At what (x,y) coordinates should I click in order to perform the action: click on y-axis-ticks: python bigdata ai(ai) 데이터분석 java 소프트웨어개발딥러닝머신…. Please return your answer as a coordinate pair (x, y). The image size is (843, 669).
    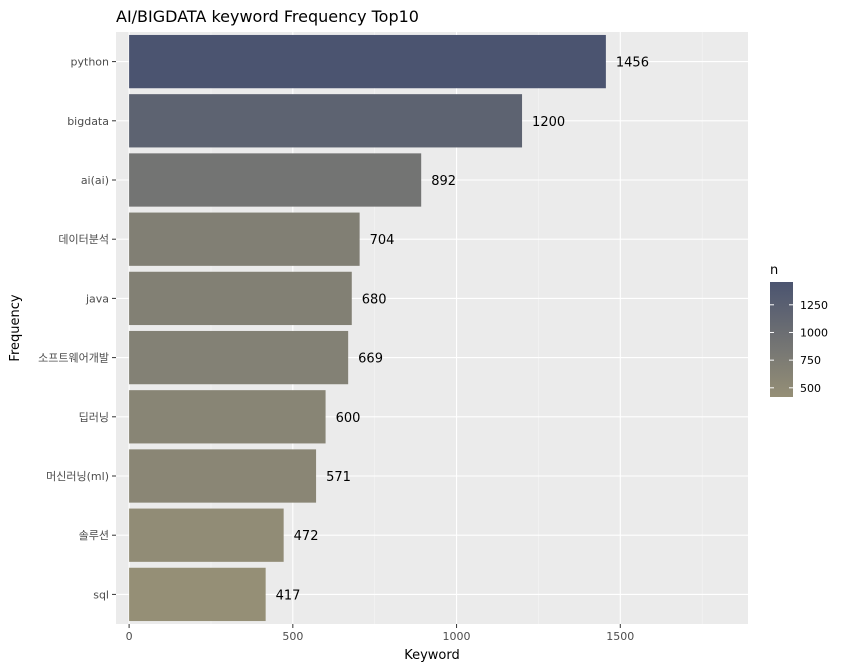
    Looking at the image, I should click on (77, 328).